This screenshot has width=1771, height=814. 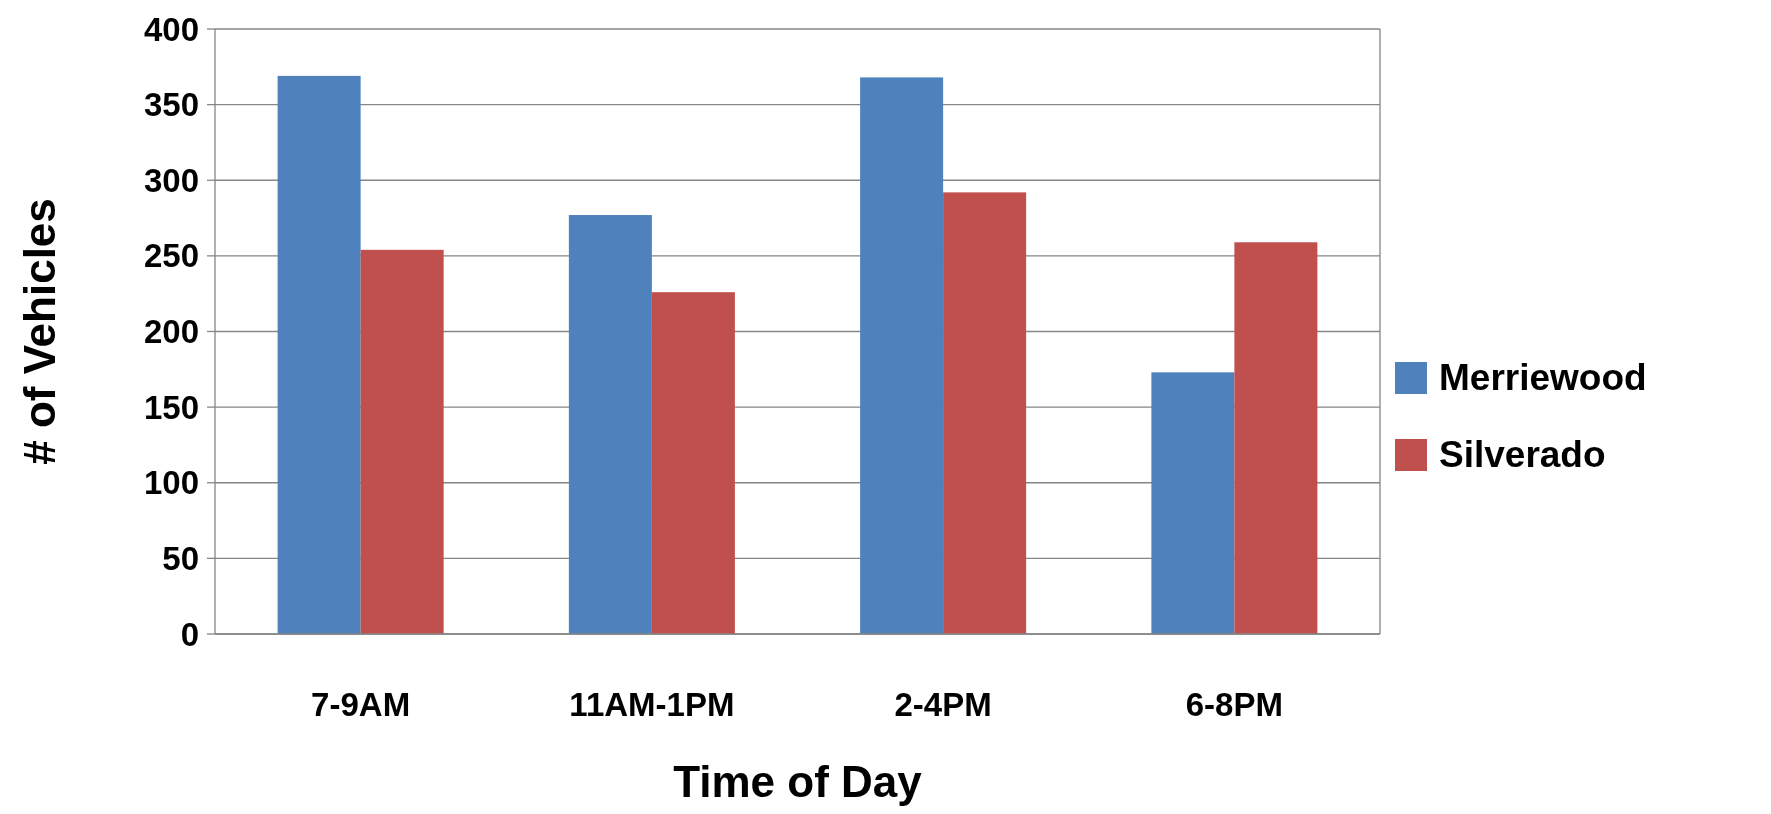 I want to click on y-tick-label: 250, so click(x=171, y=256).